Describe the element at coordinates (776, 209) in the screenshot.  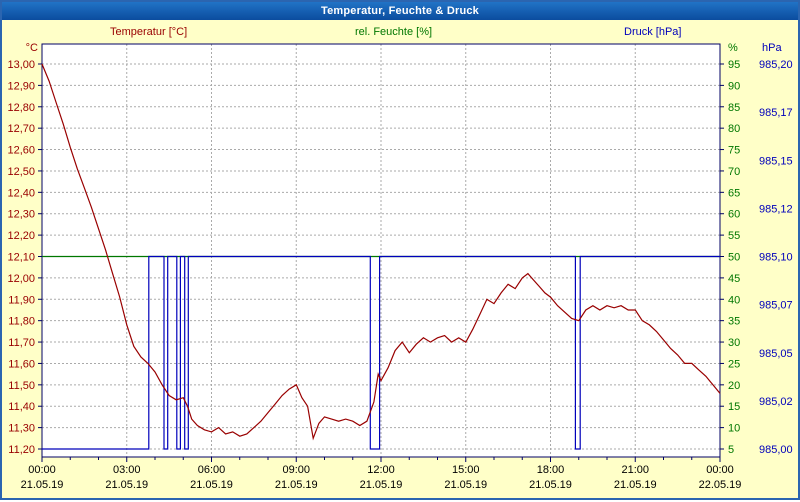
I see `svg-text: 985,12` at that location.